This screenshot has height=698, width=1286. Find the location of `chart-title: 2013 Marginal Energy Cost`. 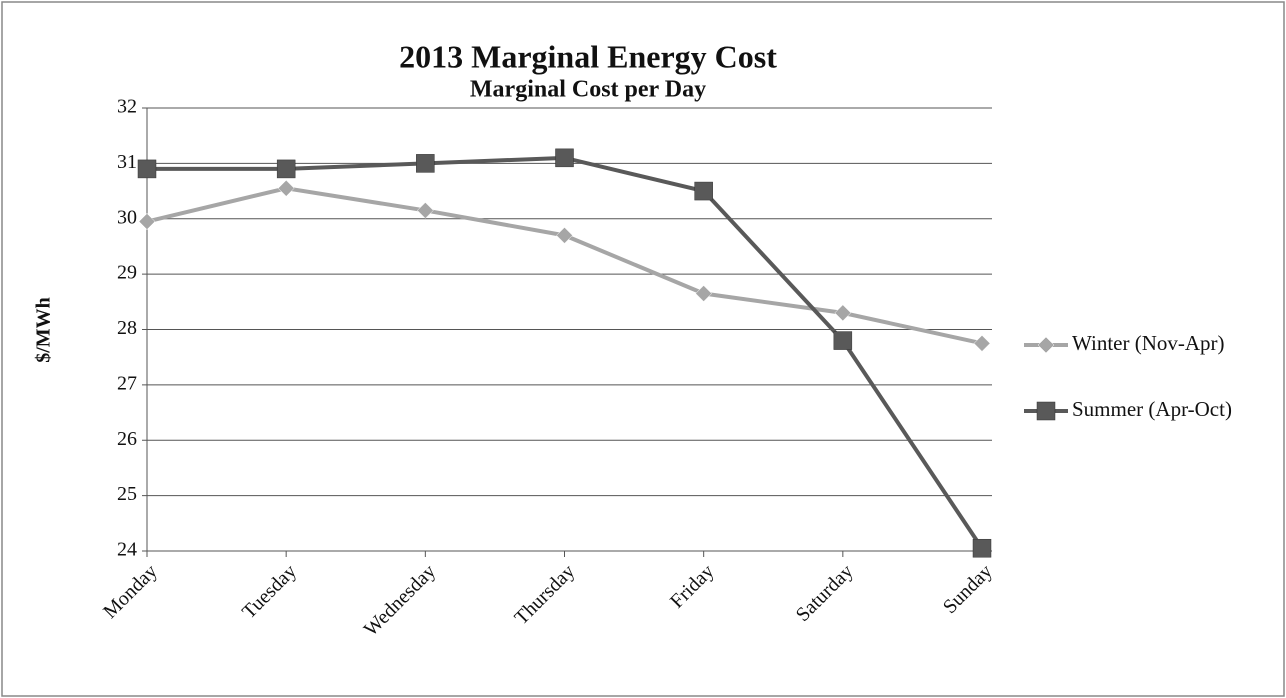

chart-title: 2013 Marginal Energy Cost is located at coordinates (588, 56).